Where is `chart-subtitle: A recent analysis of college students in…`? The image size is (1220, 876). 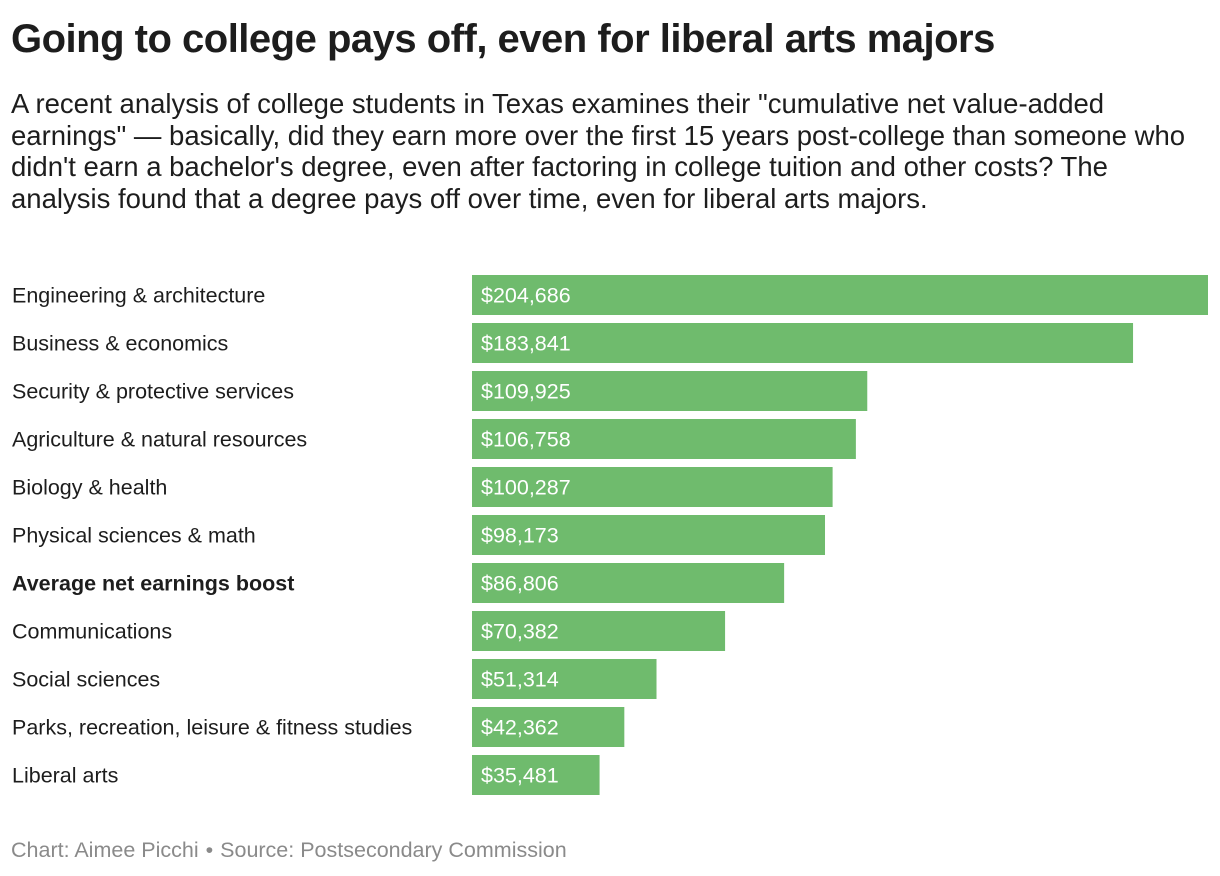
chart-subtitle: A recent analysis of college students in… is located at coordinates (598, 151).